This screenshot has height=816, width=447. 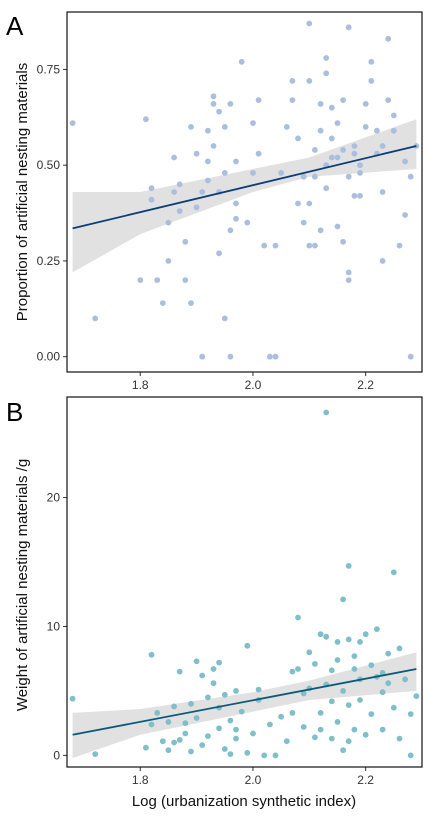 I want to click on panel-b-y-tick-label: 0, so click(x=56, y=755).